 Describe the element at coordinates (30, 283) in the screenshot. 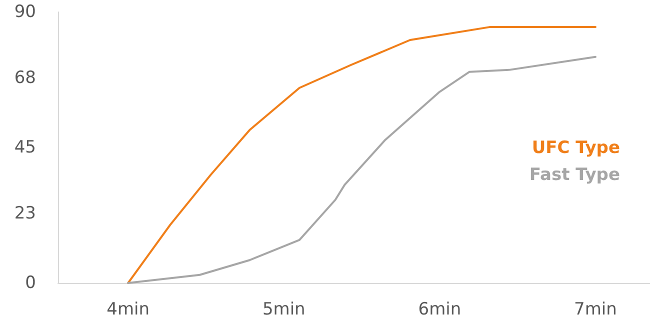

I see `y-tick-label: 0` at that location.